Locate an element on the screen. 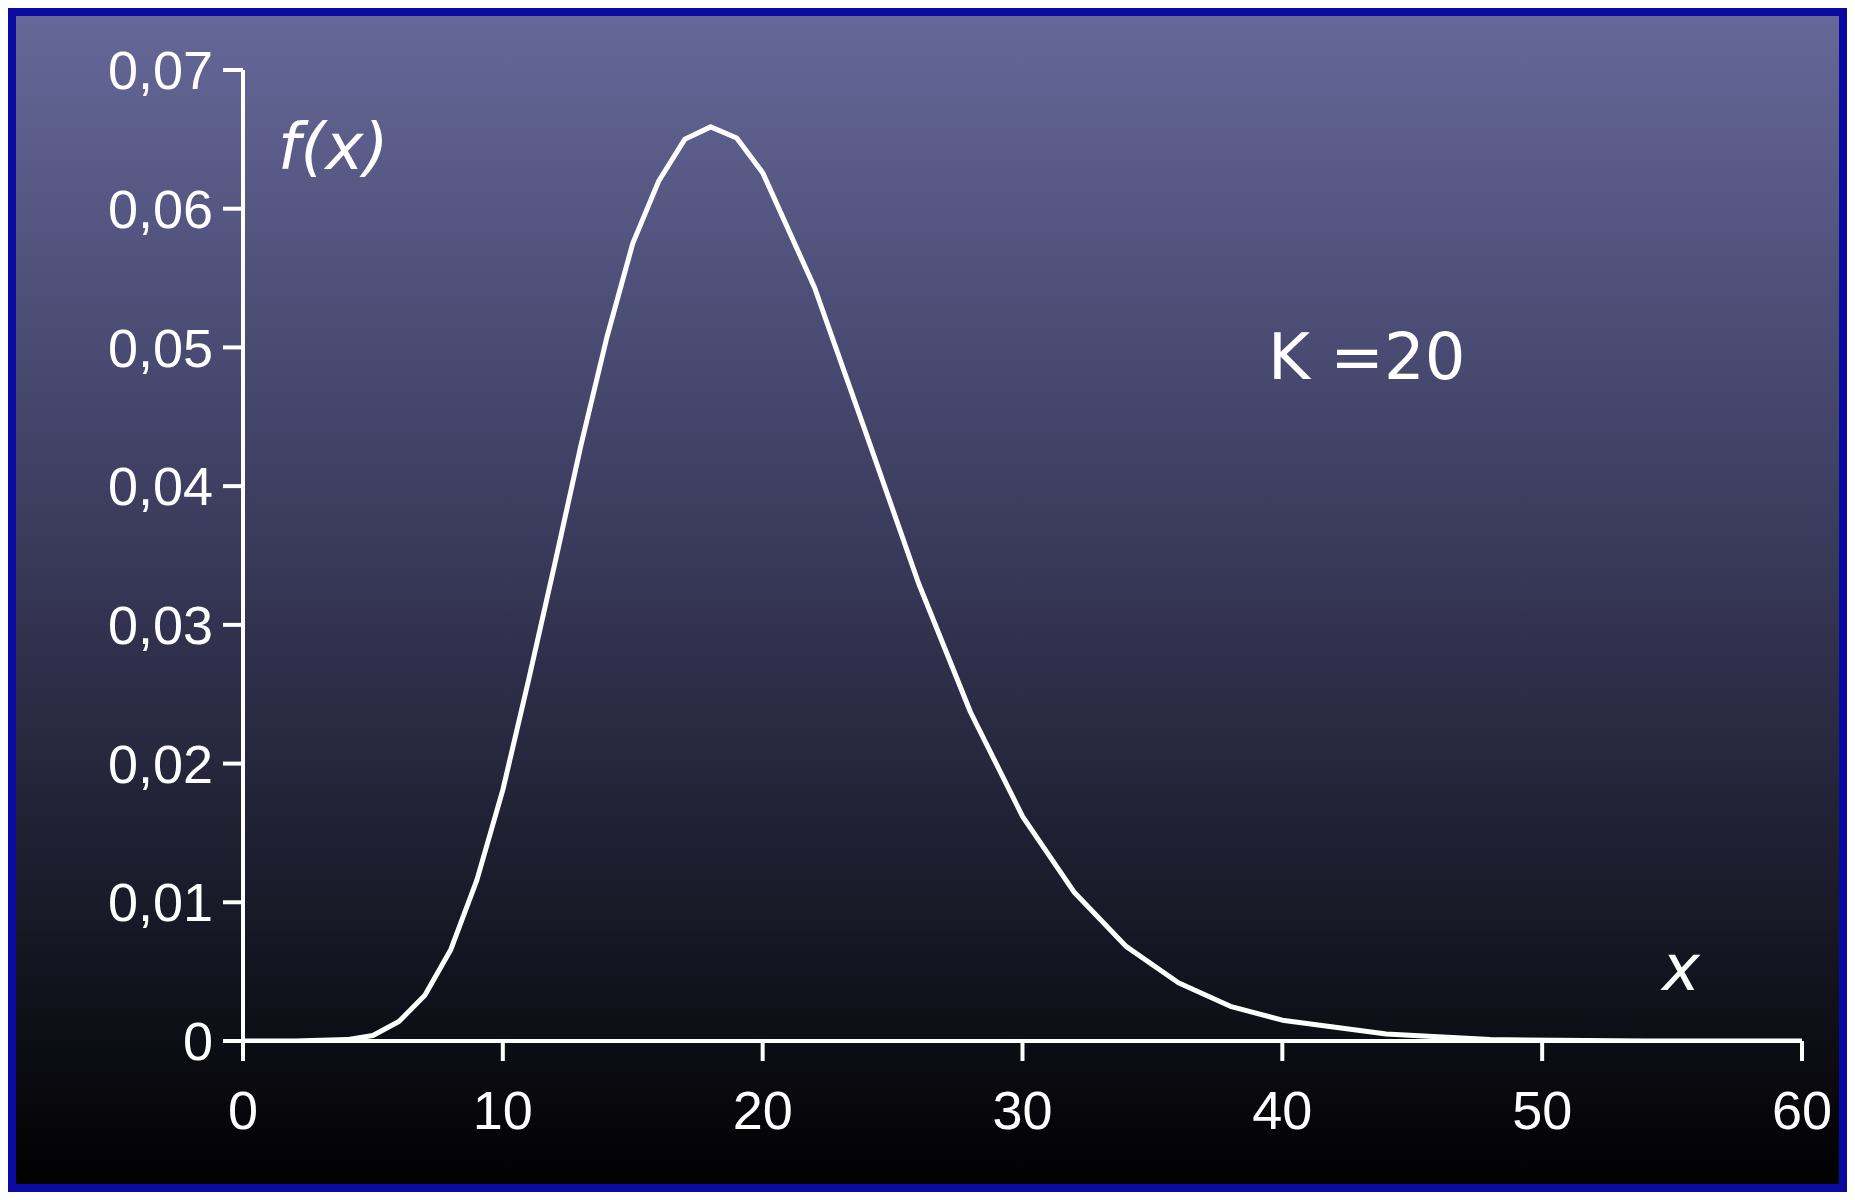  y-tick-label: 0 is located at coordinates (197, 1041).